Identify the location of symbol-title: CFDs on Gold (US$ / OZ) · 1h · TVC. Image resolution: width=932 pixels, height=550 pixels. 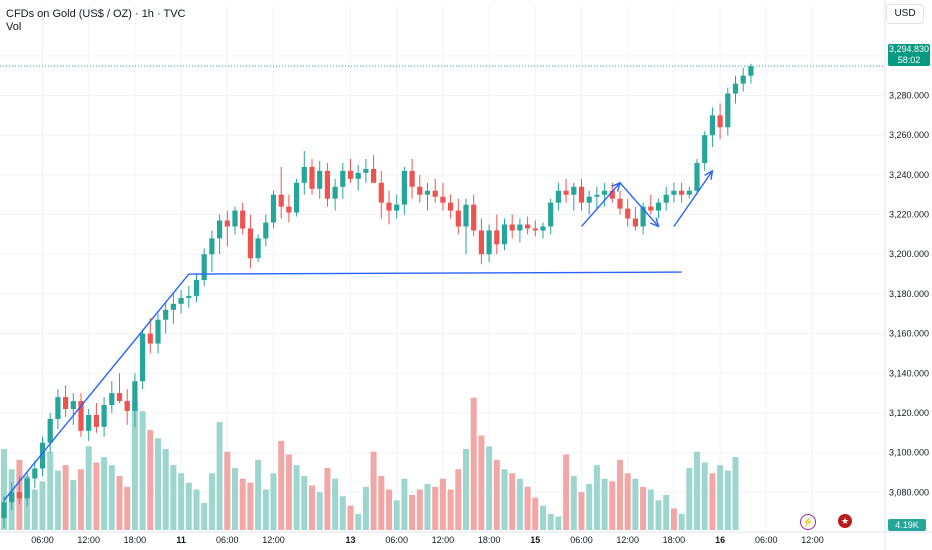
(96, 14).